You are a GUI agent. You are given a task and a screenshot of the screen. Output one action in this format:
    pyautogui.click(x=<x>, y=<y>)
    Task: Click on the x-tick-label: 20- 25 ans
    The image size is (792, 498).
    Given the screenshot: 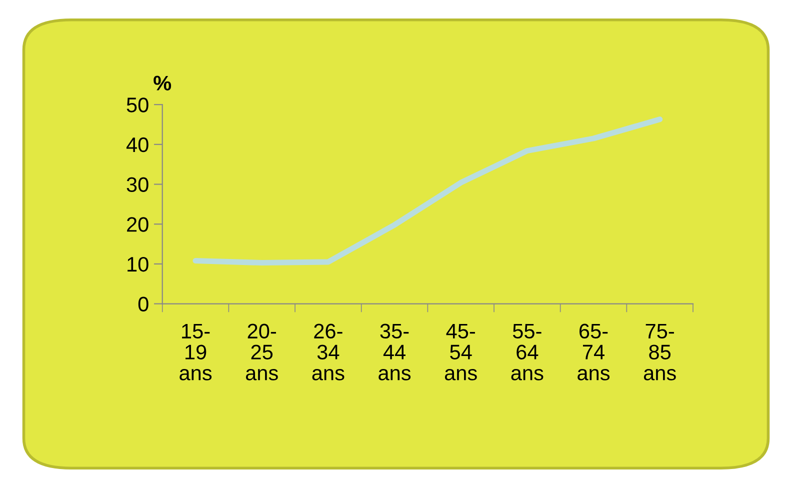 What is the action you would take?
    pyautogui.click(x=262, y=352)
    